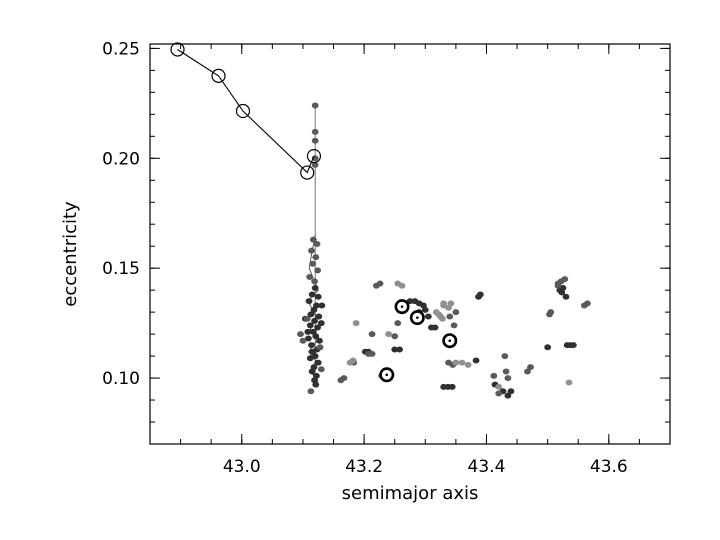 Image resolution: width=720 pixels, height=540 pixels. I want to click on x-tick-label-1: 43.2, so click(364, 467).